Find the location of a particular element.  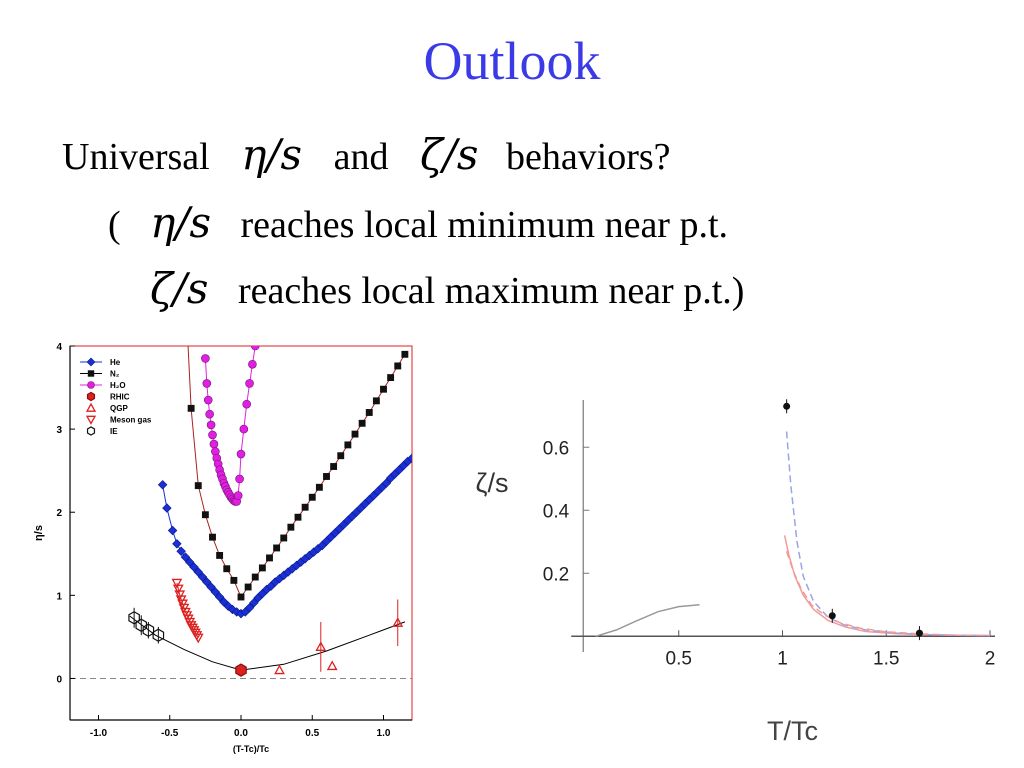

point-rhic is located at coordinates (241, 670).